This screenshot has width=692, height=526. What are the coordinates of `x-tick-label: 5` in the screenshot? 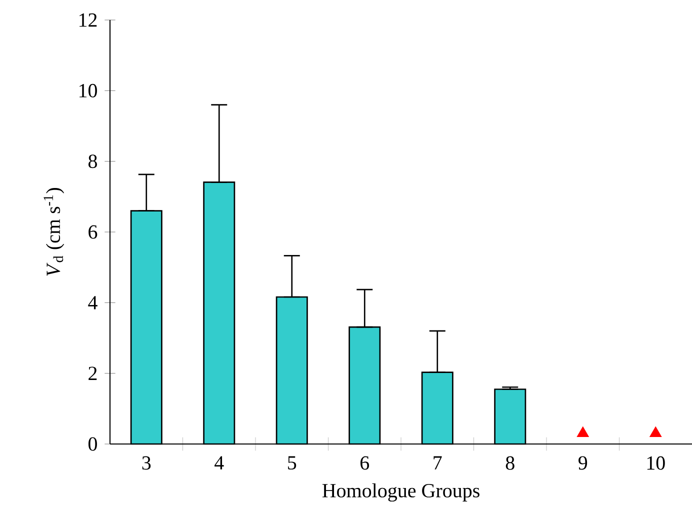 It's located at (292, 463).